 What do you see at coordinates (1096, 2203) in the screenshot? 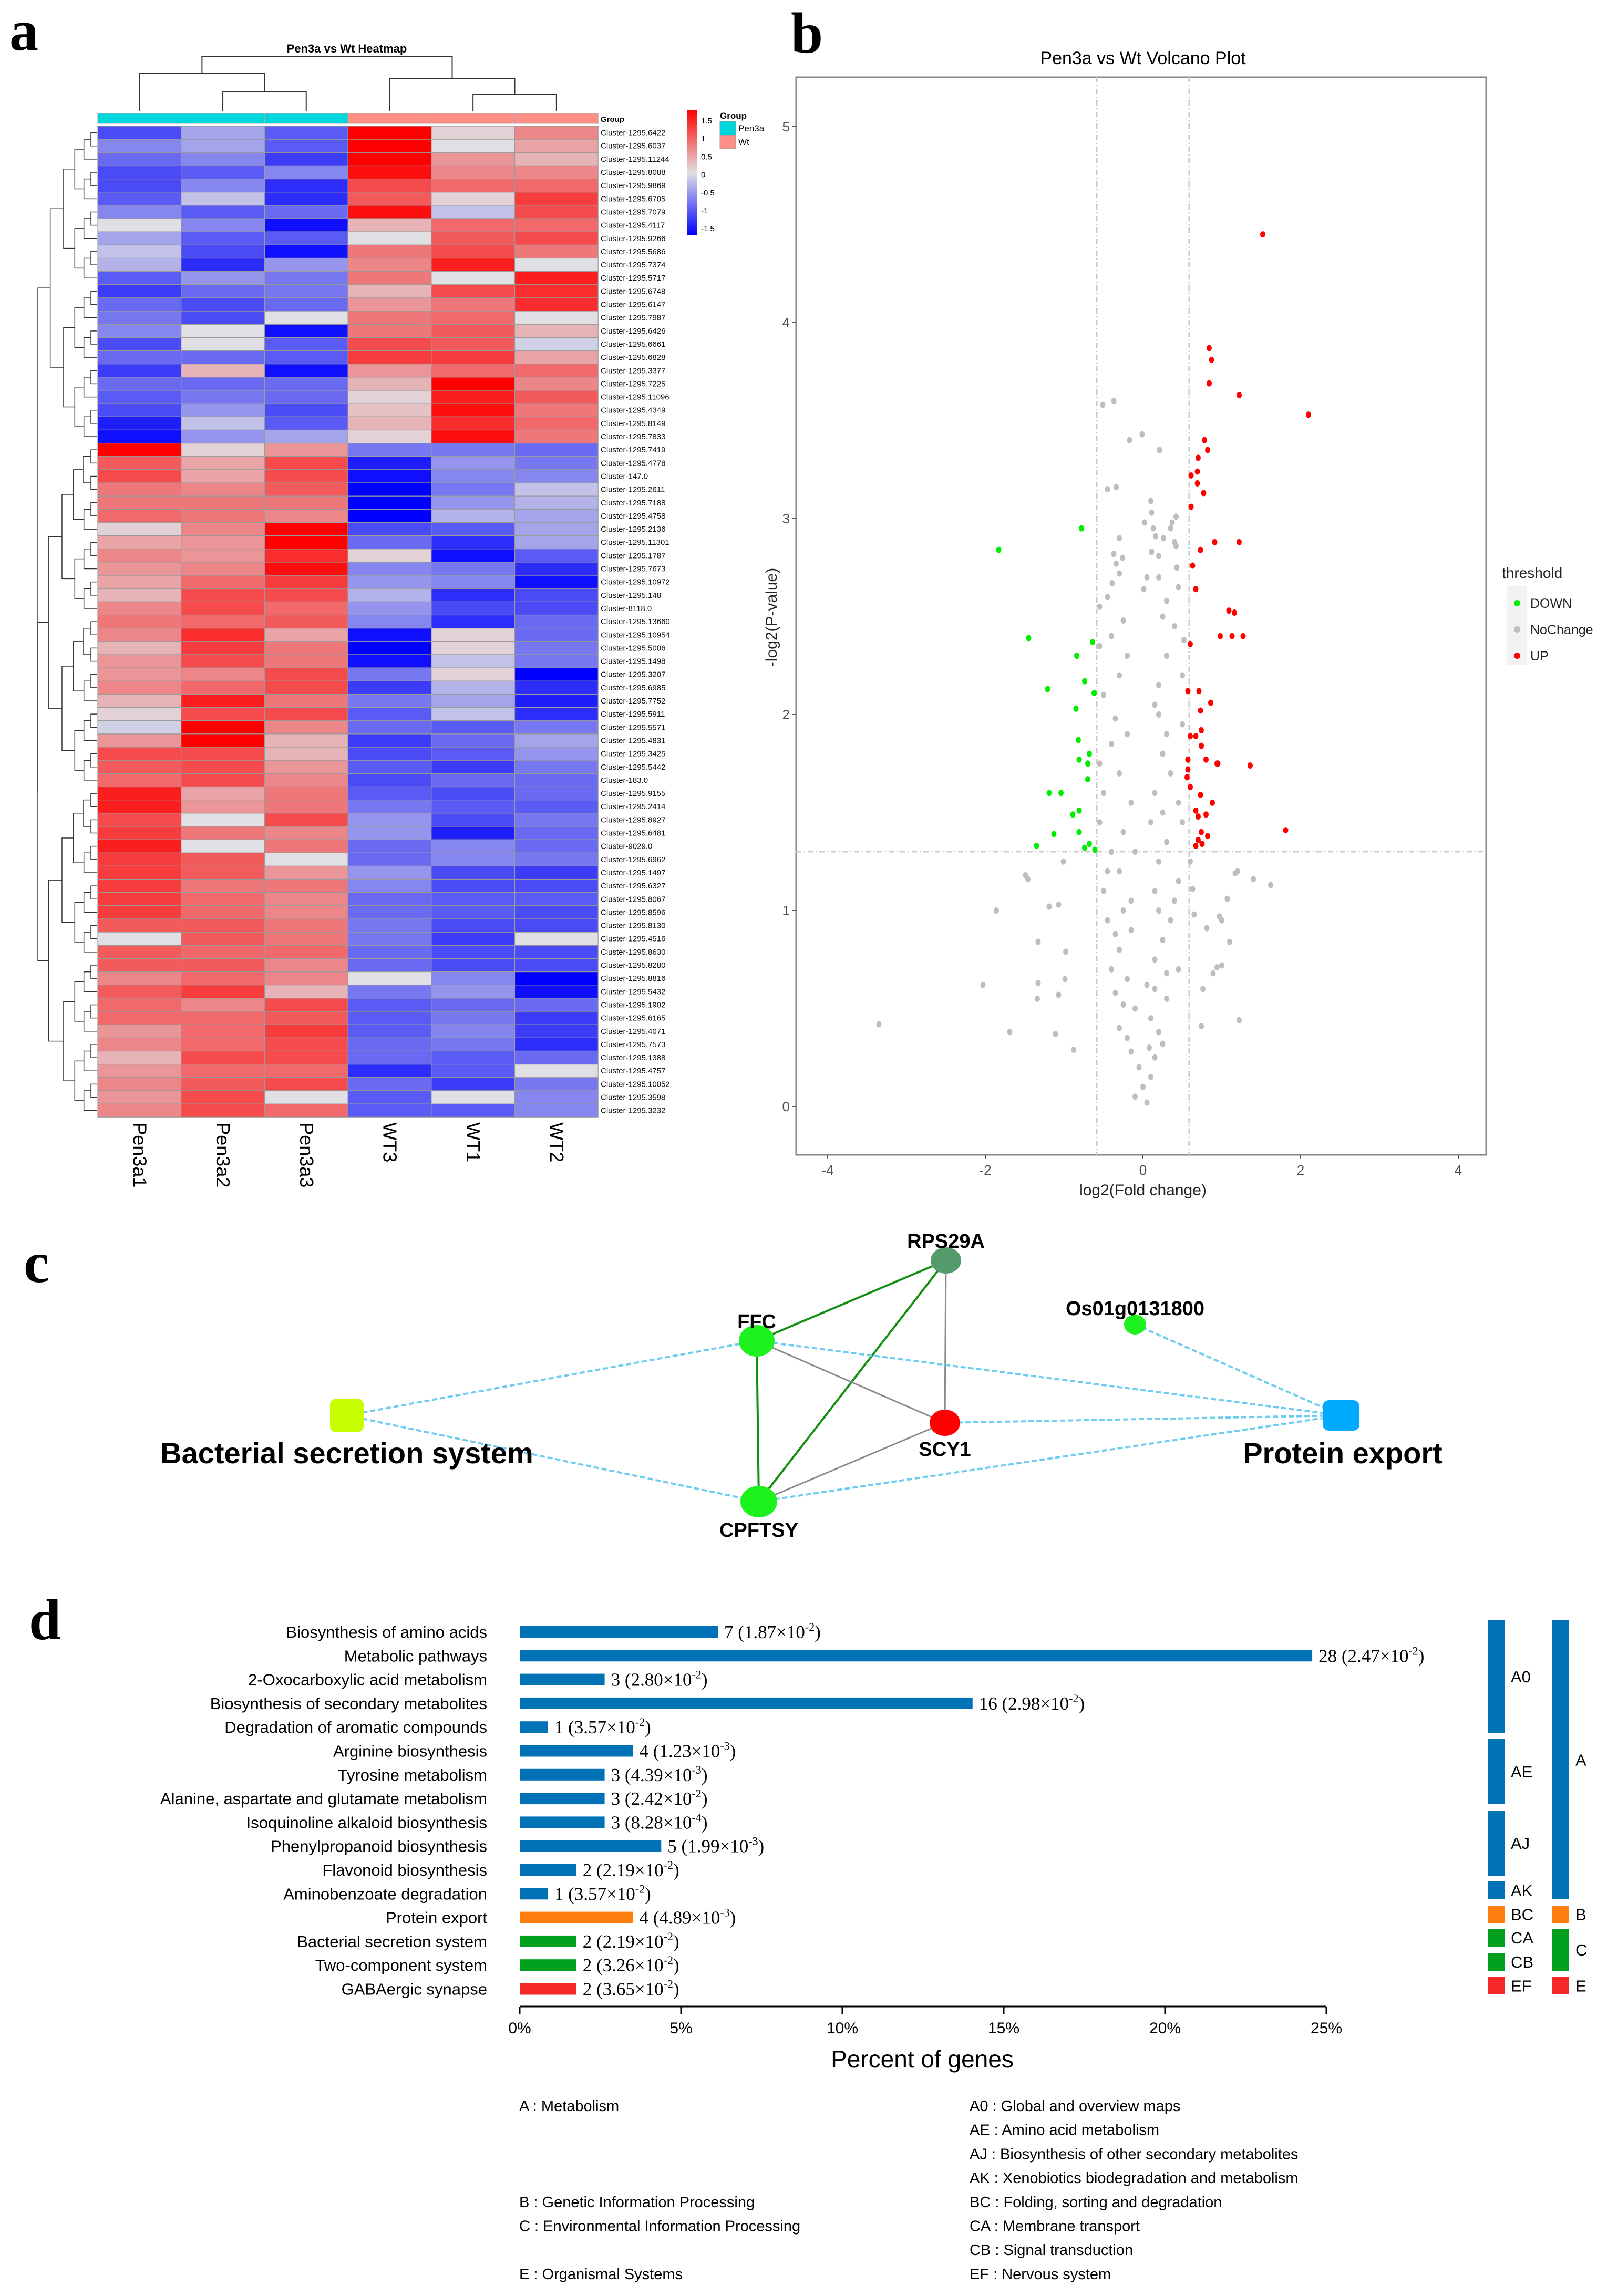
I see `legend-subclass-text: BC : Folding, sorting and degradation` at bounding box center [1096, 2203].